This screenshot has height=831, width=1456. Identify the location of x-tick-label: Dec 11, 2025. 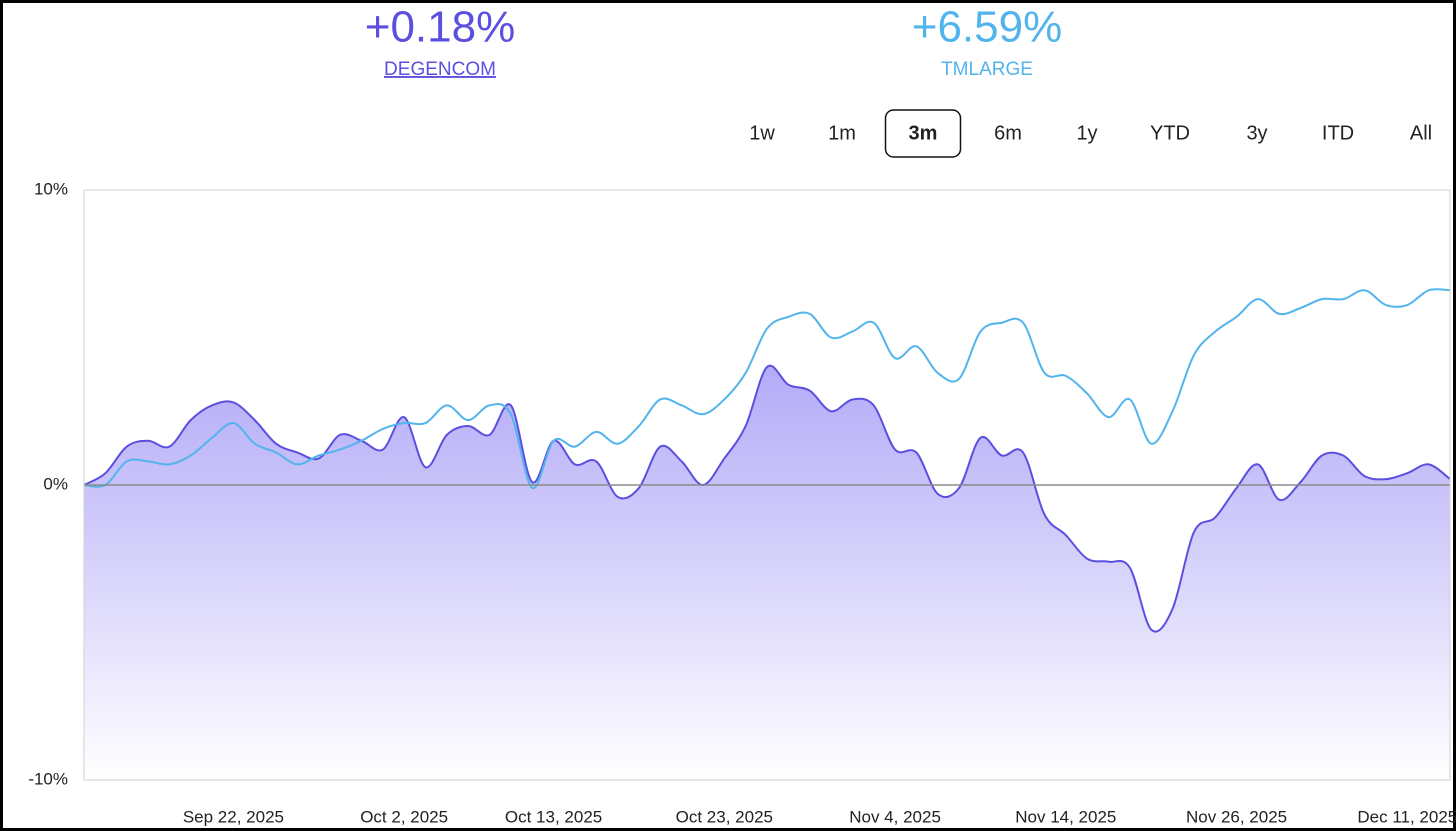
(1406, 816).